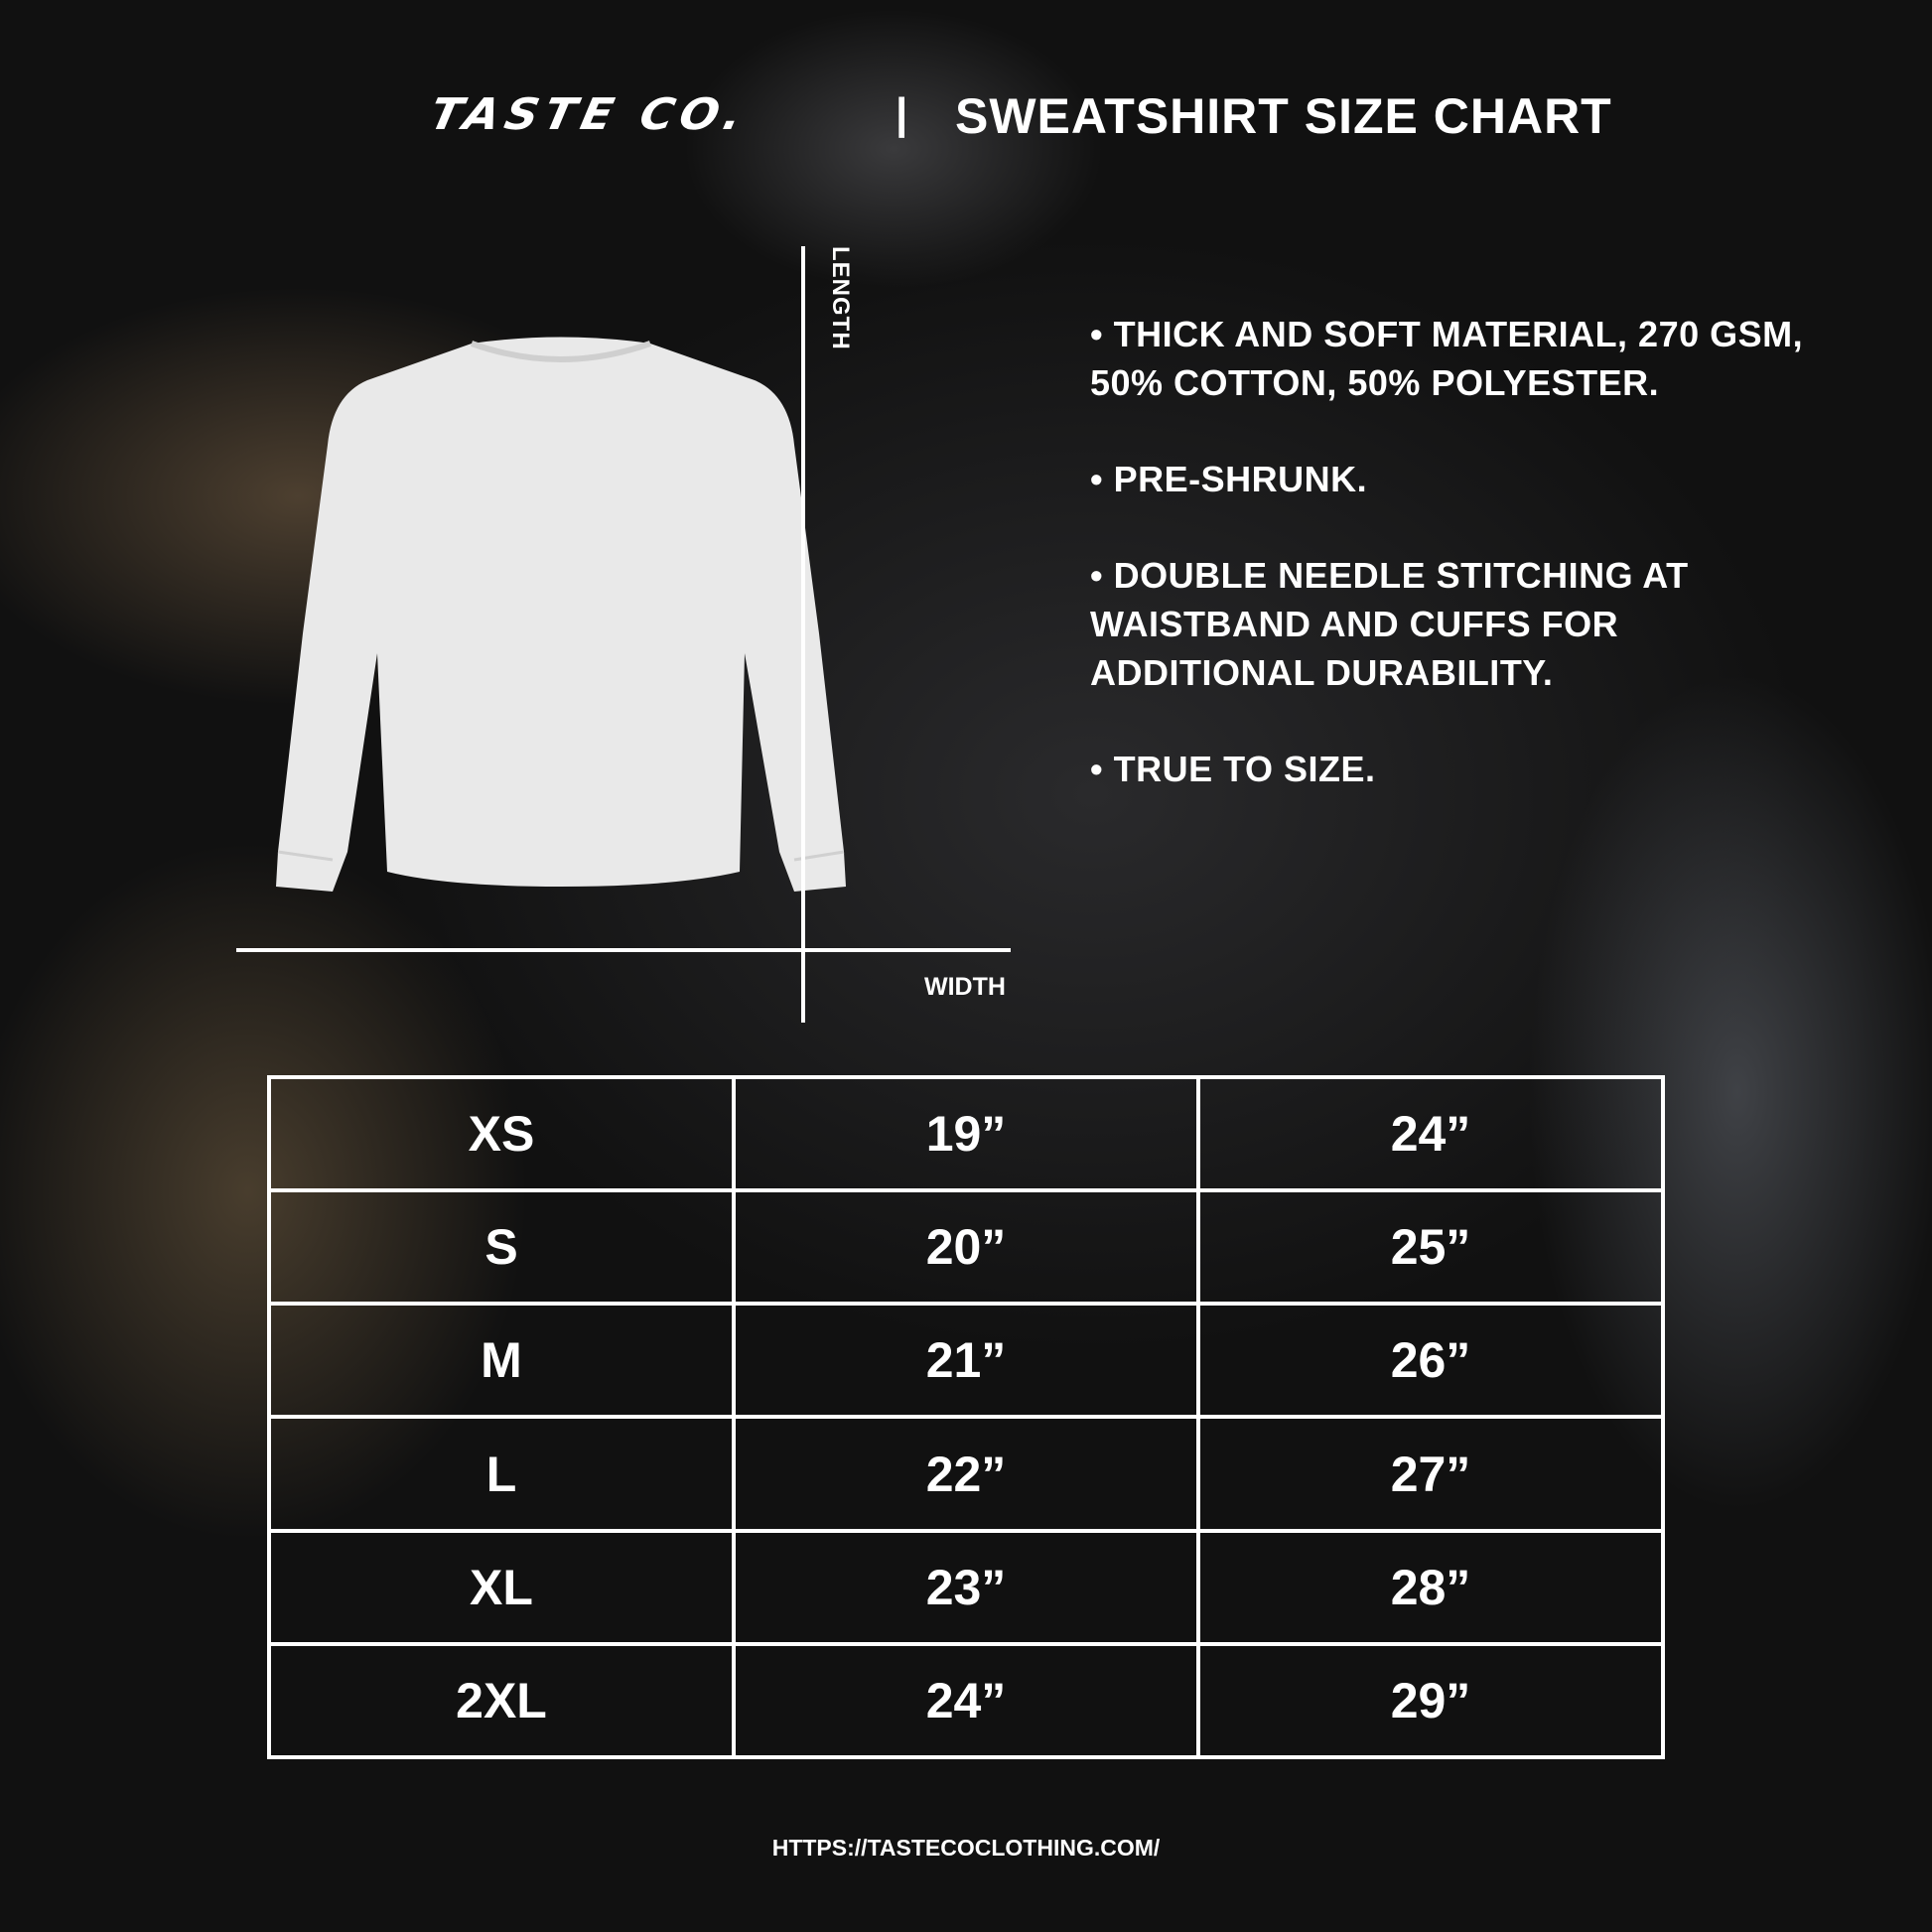 The image size is (1932, 1932). I want to click on table-row: S 20” 25”, so click(966, 1247).